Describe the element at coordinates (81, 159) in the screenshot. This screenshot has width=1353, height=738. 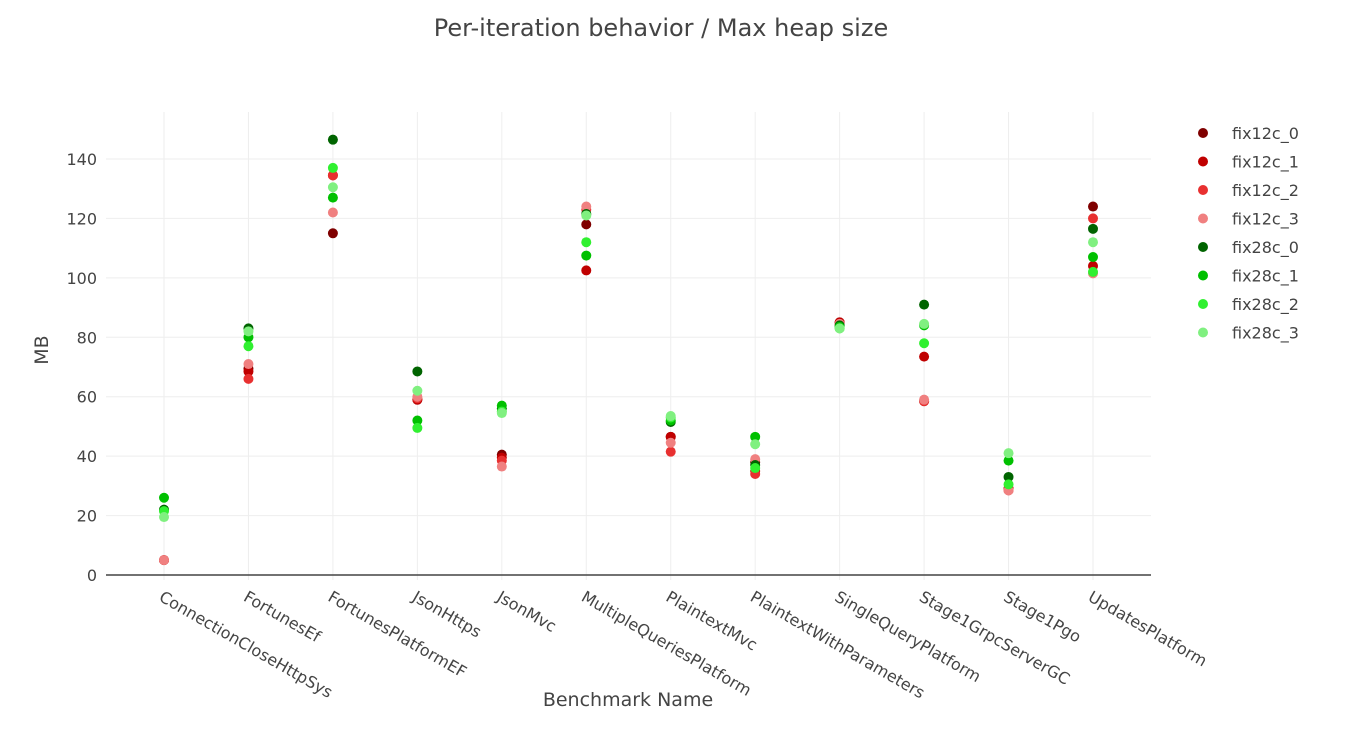
I see `y-tick-label: 140` at that location.